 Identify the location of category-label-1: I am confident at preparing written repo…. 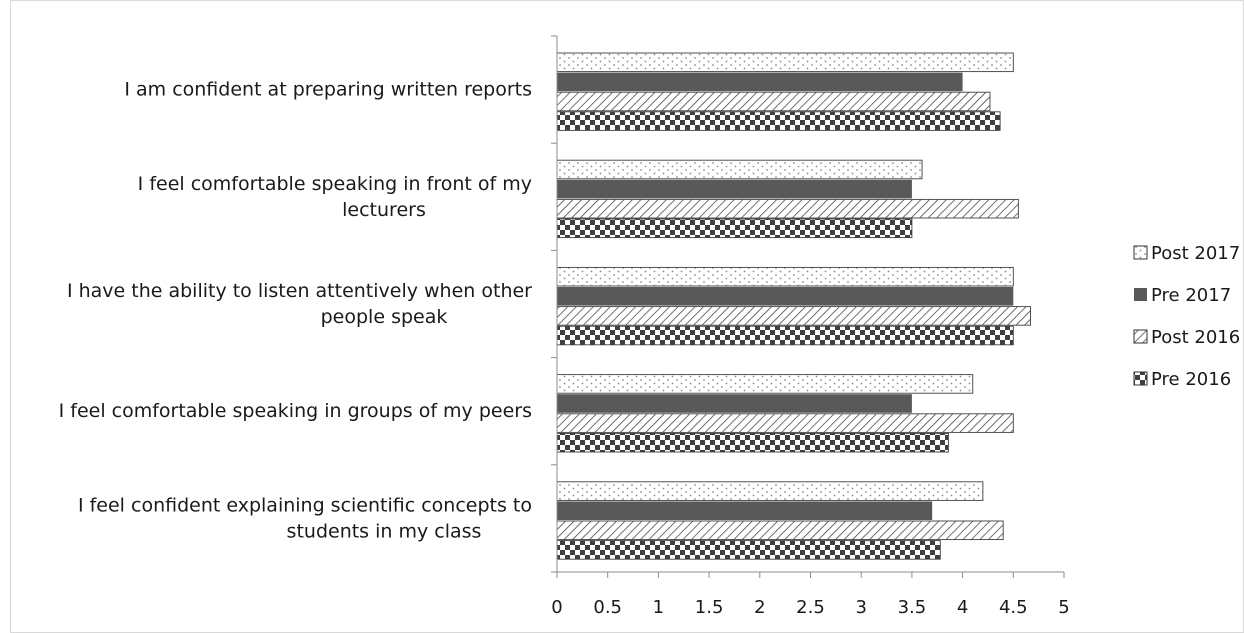
(328, 90).